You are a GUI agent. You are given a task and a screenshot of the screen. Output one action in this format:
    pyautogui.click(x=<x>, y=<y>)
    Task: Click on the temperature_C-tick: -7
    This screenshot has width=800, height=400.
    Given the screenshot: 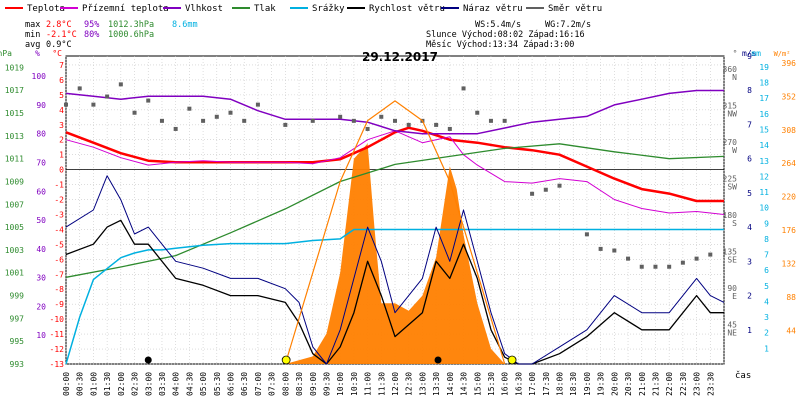 What is the action you would take?
    pyautogui.click(x=59, y=274)
    